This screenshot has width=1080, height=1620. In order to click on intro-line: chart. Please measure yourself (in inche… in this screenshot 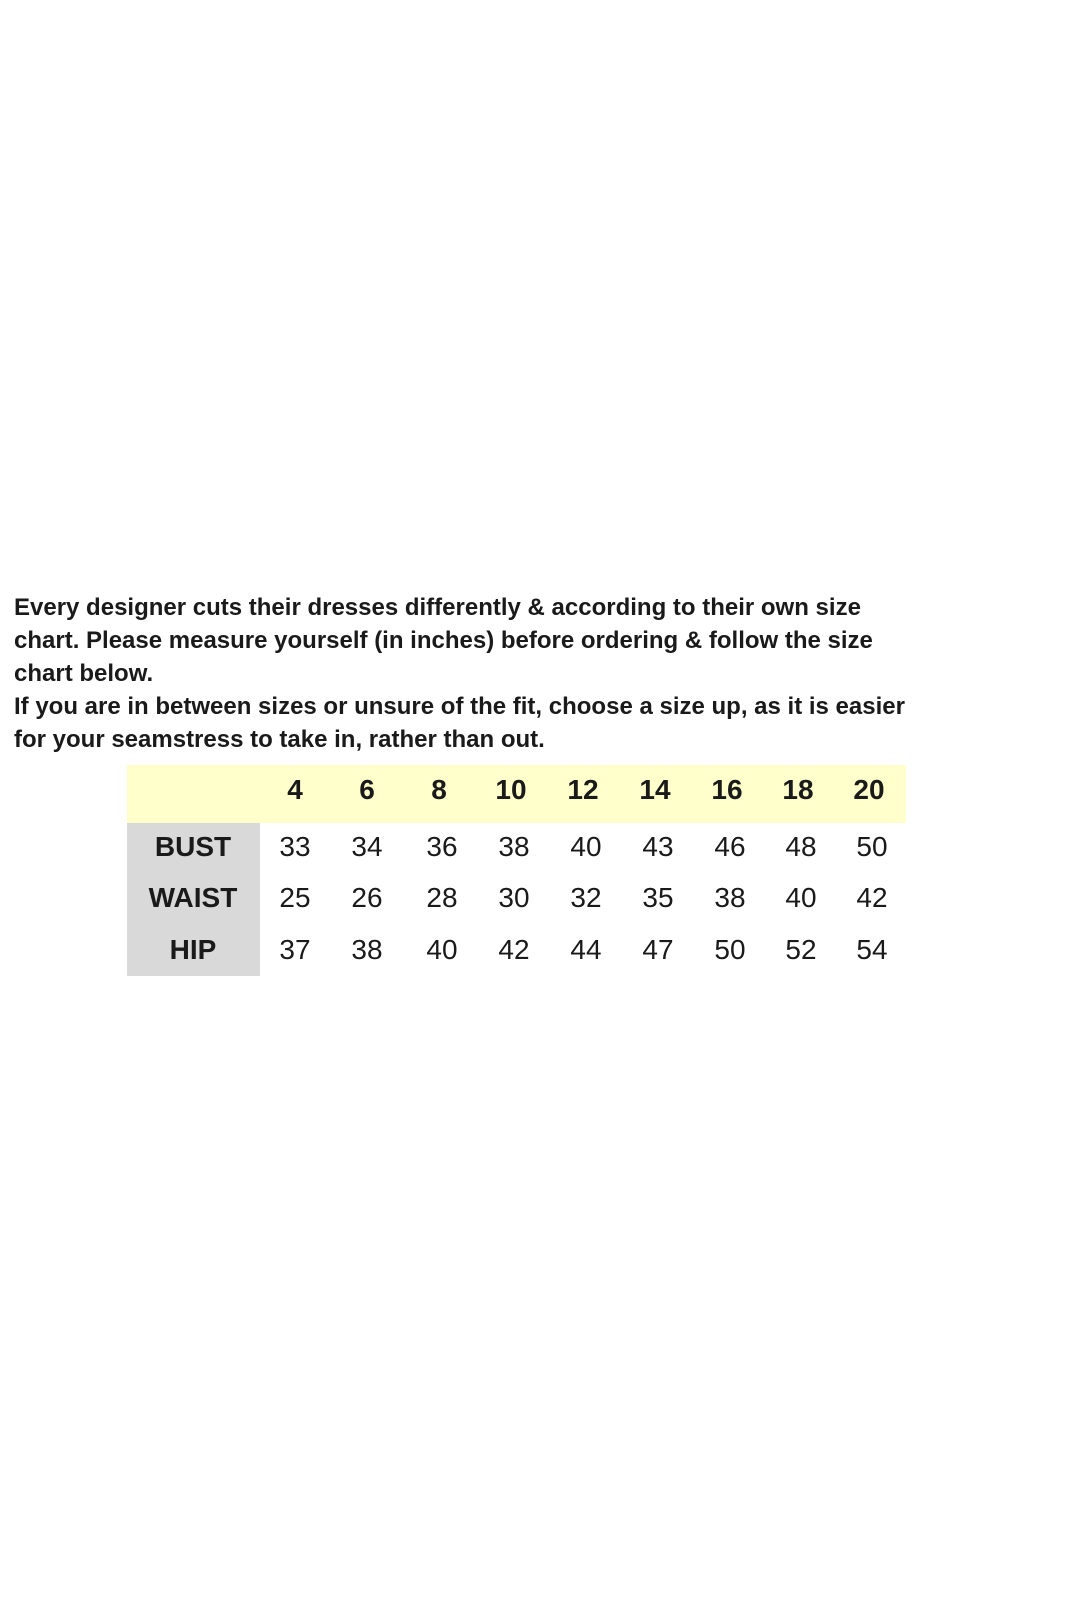, I will do `click(443, 640)`.